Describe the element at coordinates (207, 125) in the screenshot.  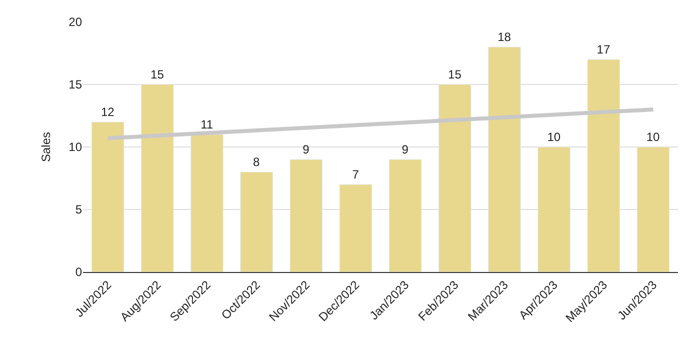
I see `data-label: 11` at that location.